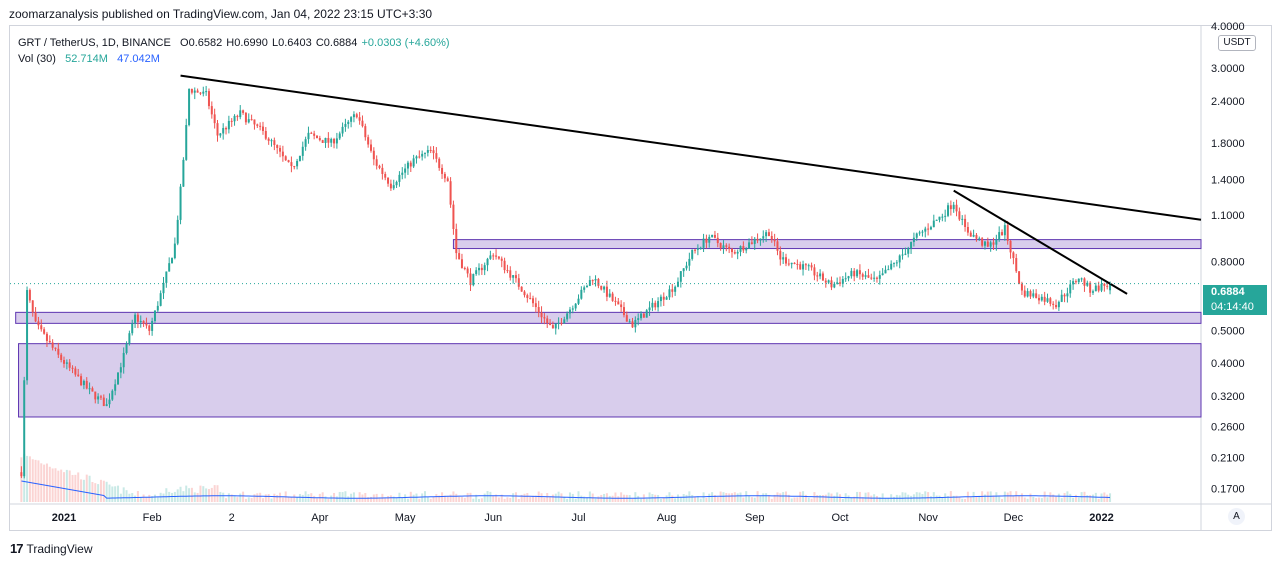 The image size is (1280, 566). Describe the element at coordinates (205, 43) in the screenshot. I see `open-value: 0.6582` at that location.